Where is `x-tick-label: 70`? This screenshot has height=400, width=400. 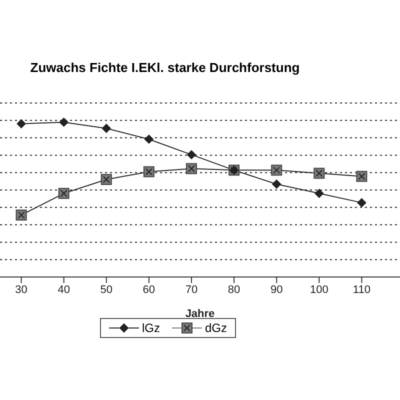
x-tick-label: 70 is located at coordinates (191, 290).